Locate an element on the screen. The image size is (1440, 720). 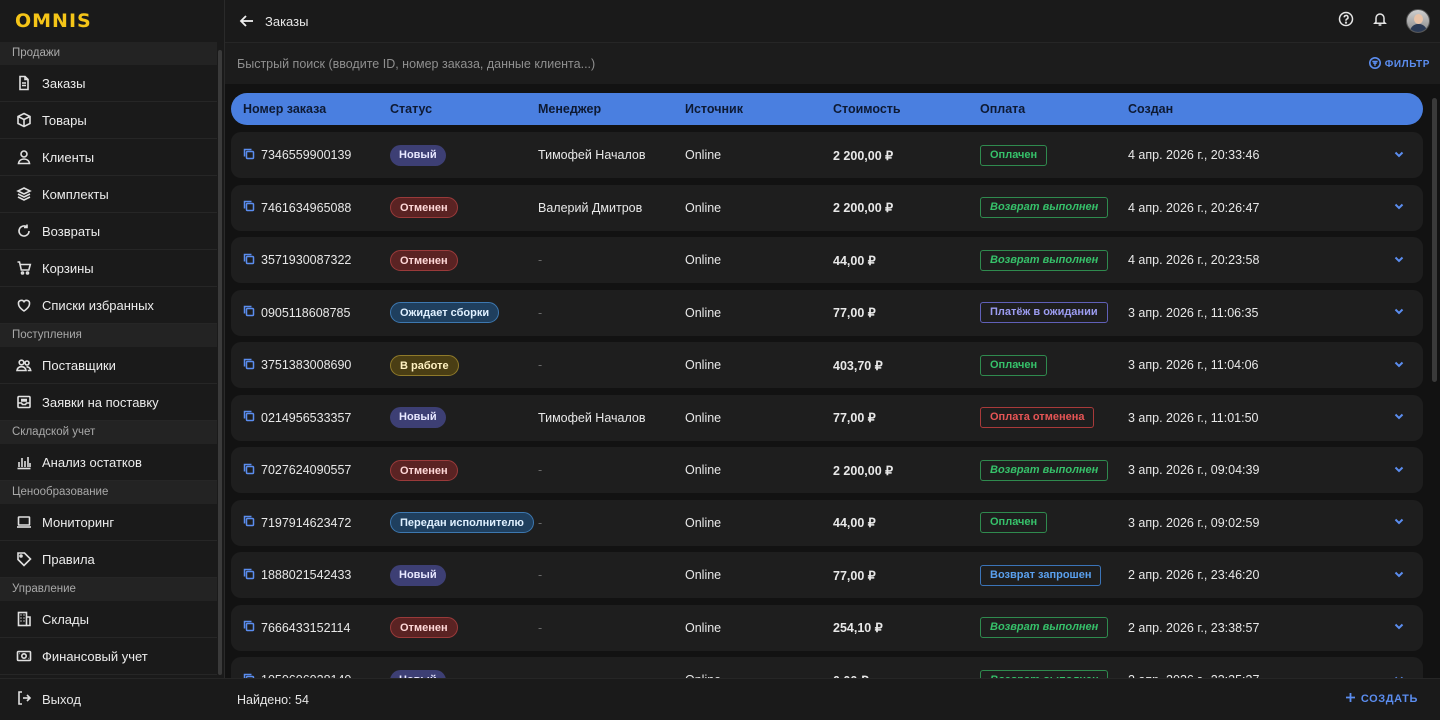
search-bar: ФИЛЬТР is located at coordinates (832, 63).